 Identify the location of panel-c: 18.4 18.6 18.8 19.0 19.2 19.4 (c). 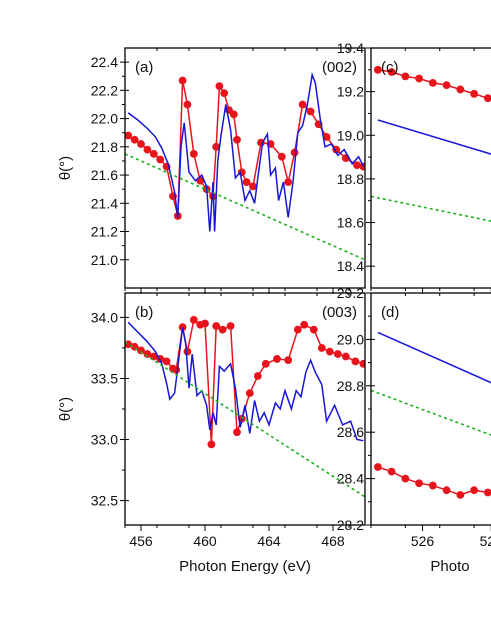
(414, 167).